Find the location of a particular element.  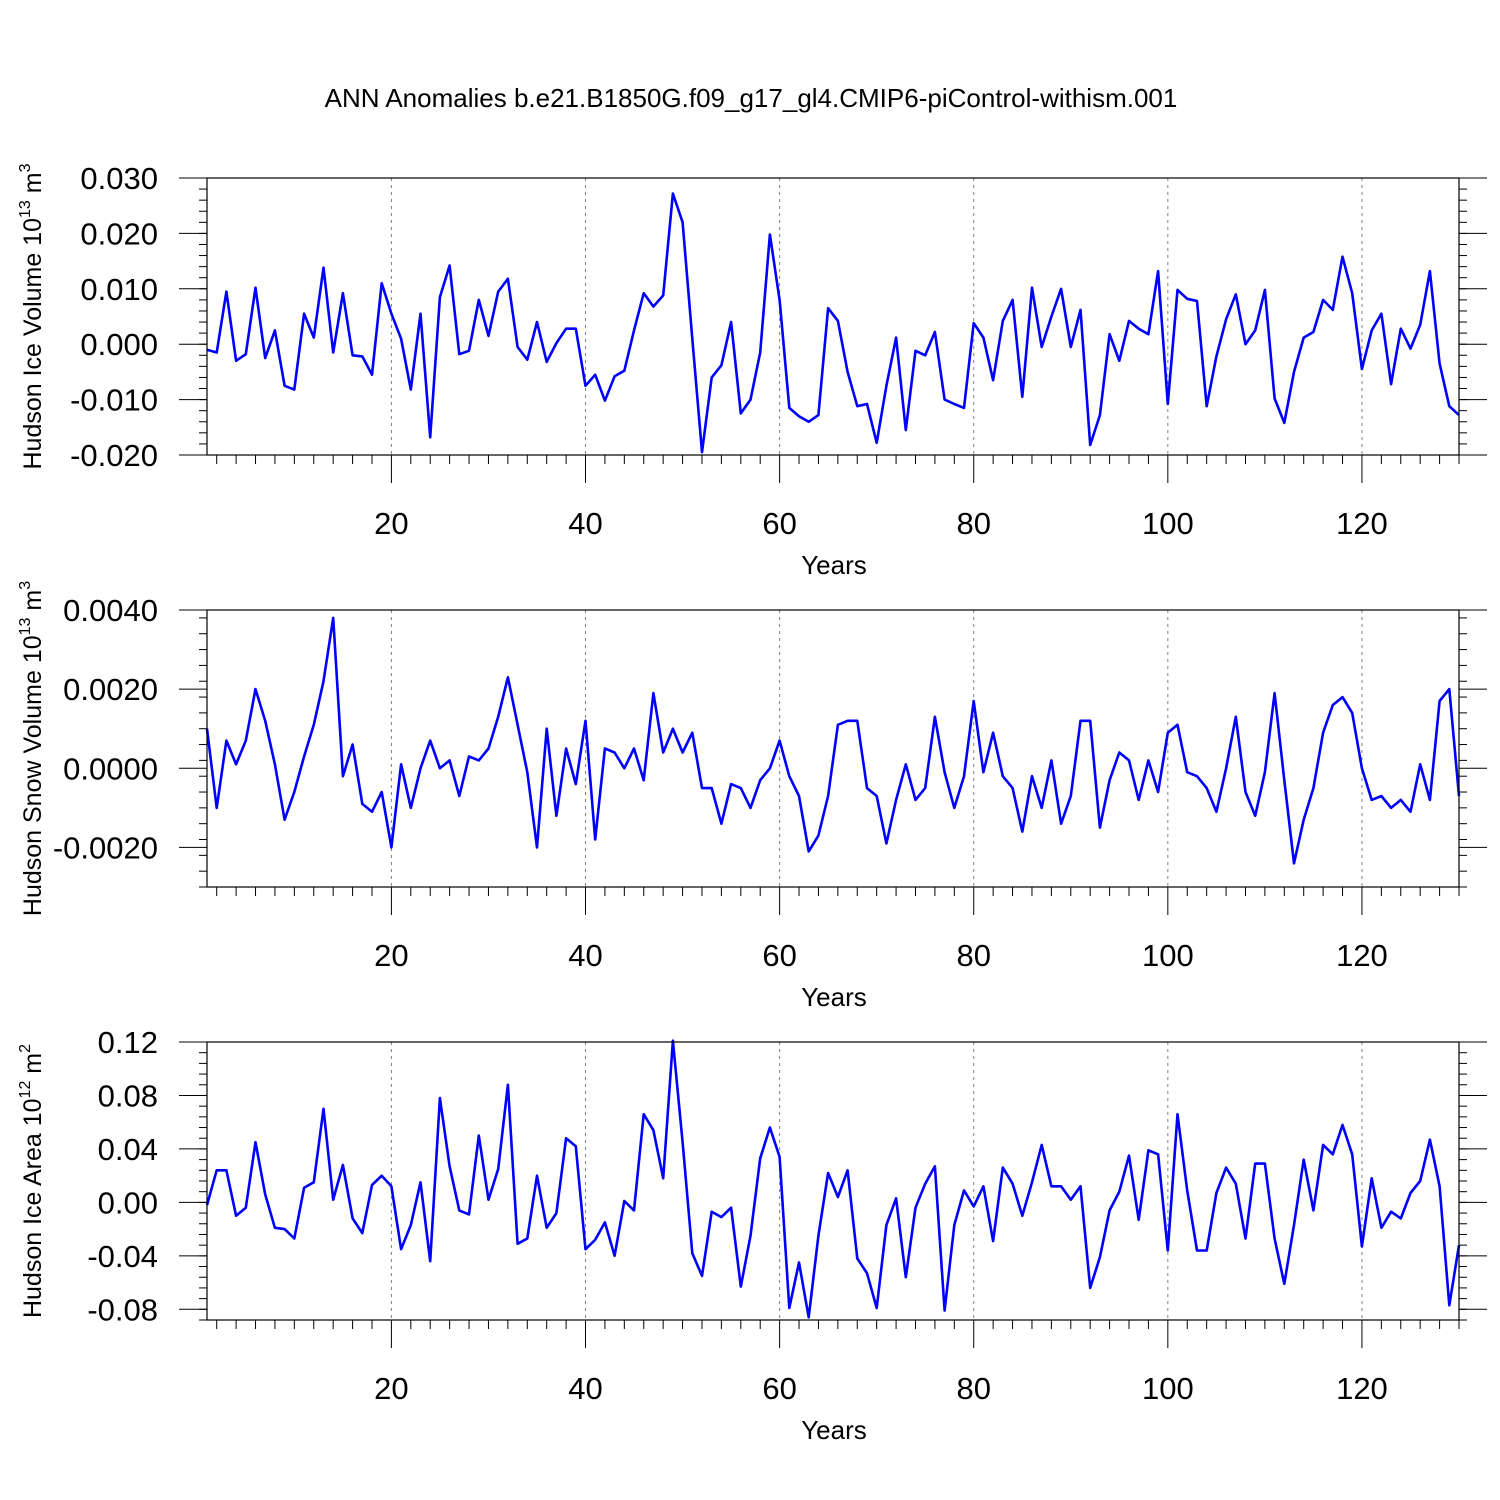

y-tick-label: 0.030 is located at coordinates (119, 178).